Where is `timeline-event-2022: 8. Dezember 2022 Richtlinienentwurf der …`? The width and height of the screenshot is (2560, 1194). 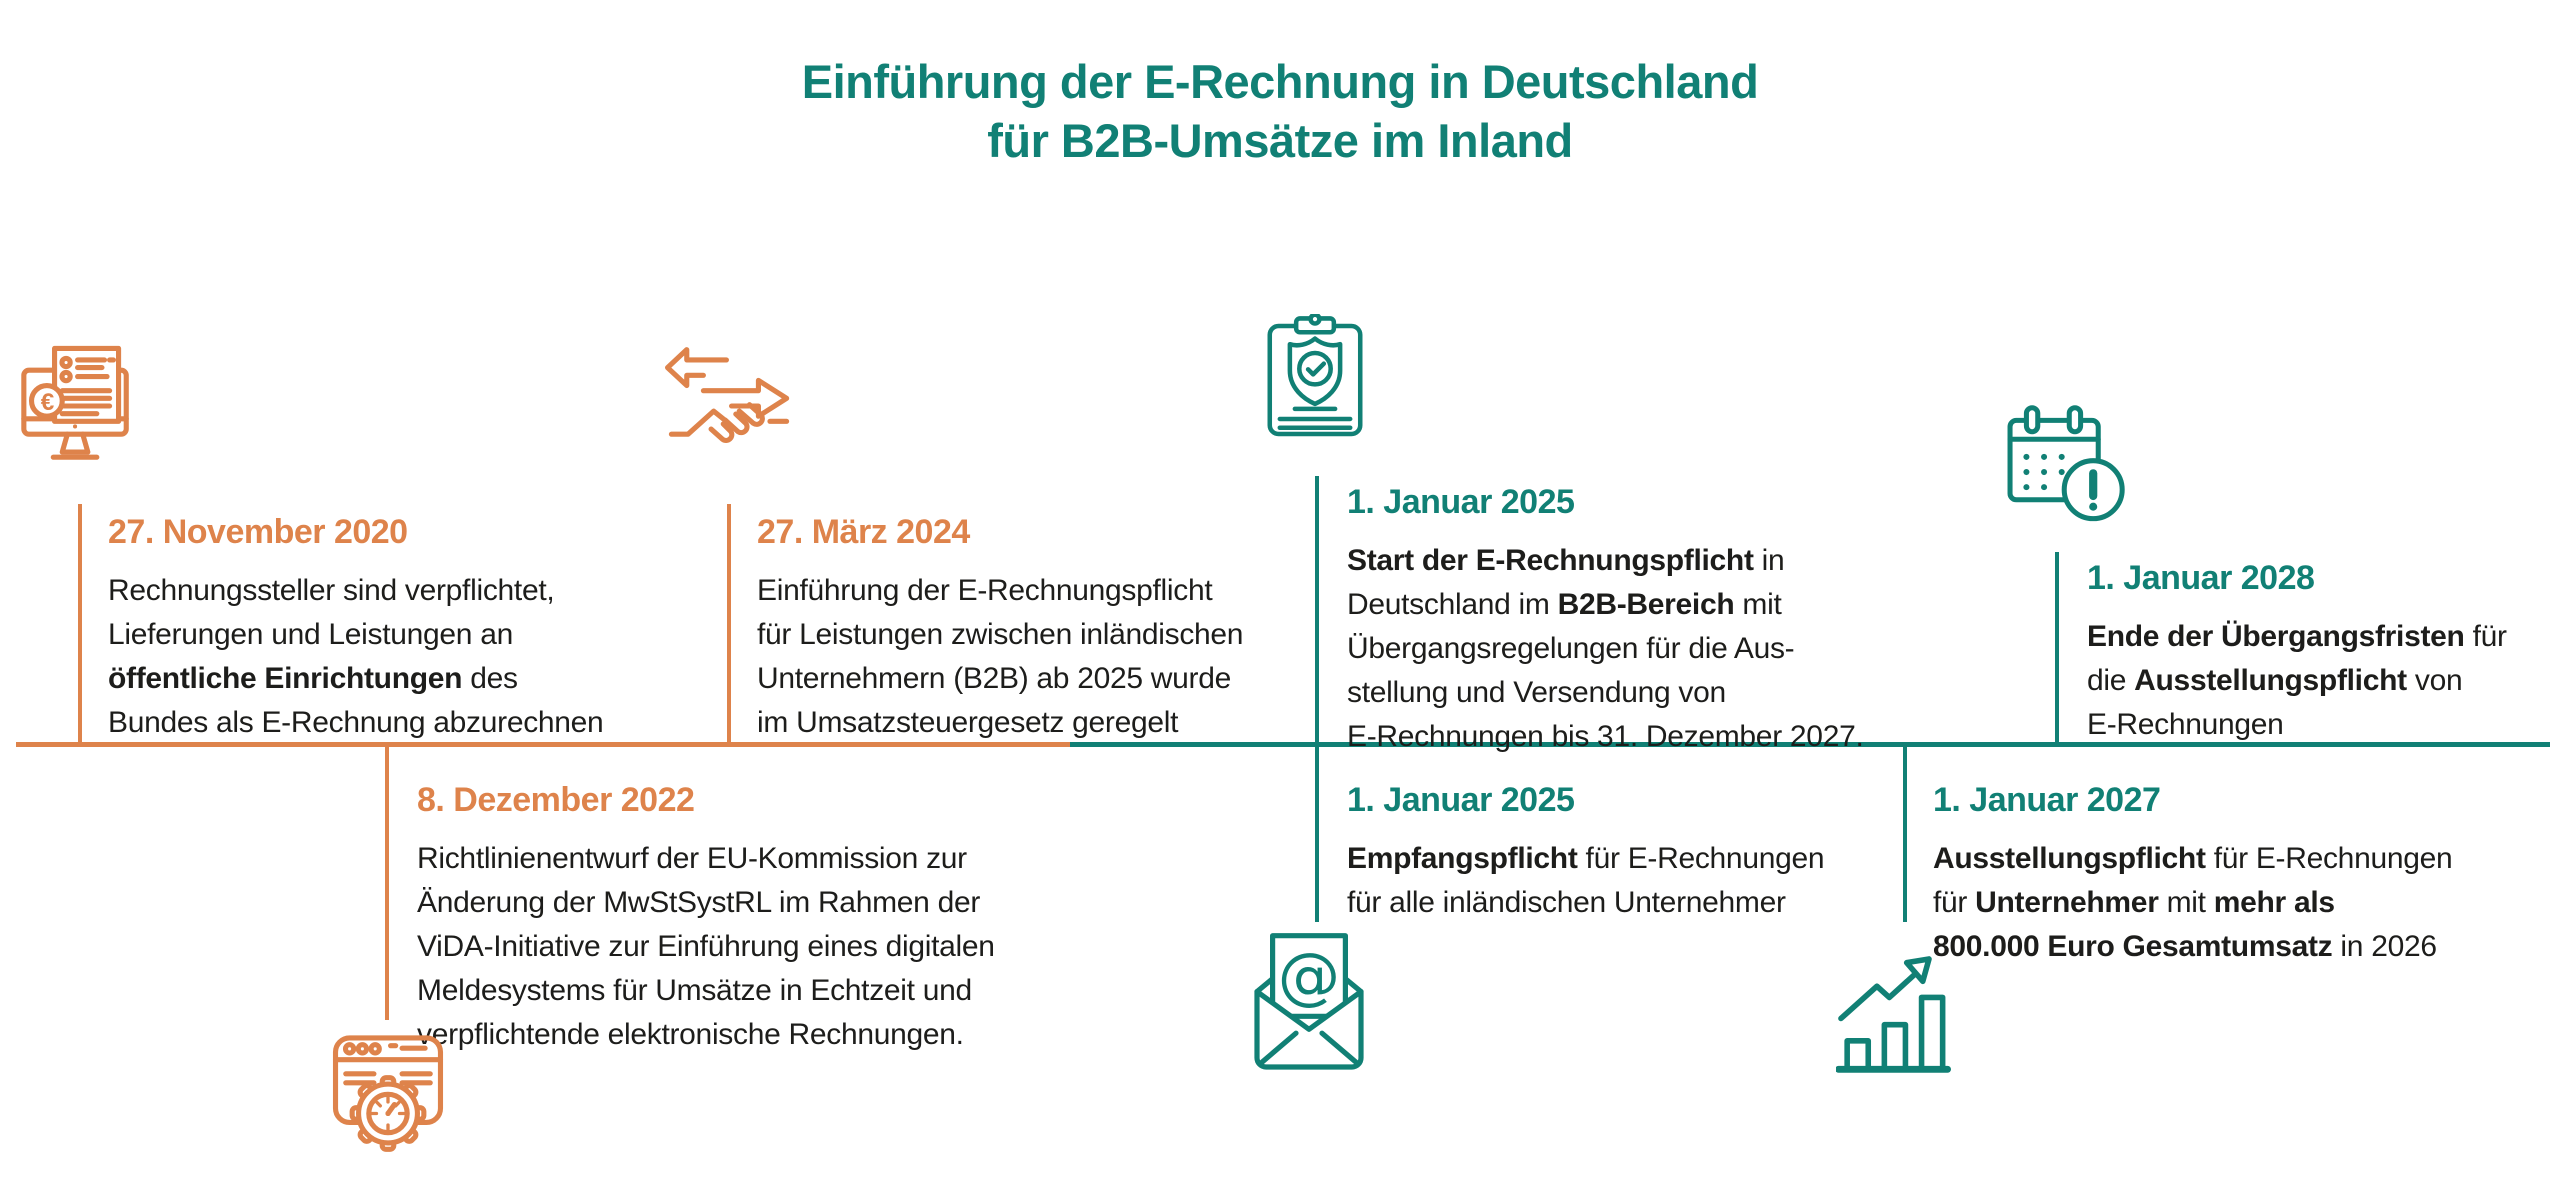 timeline-event-2022: 8. Dezember 2022 Richtlinienentwurf der … is located at coordinates (706, 918).